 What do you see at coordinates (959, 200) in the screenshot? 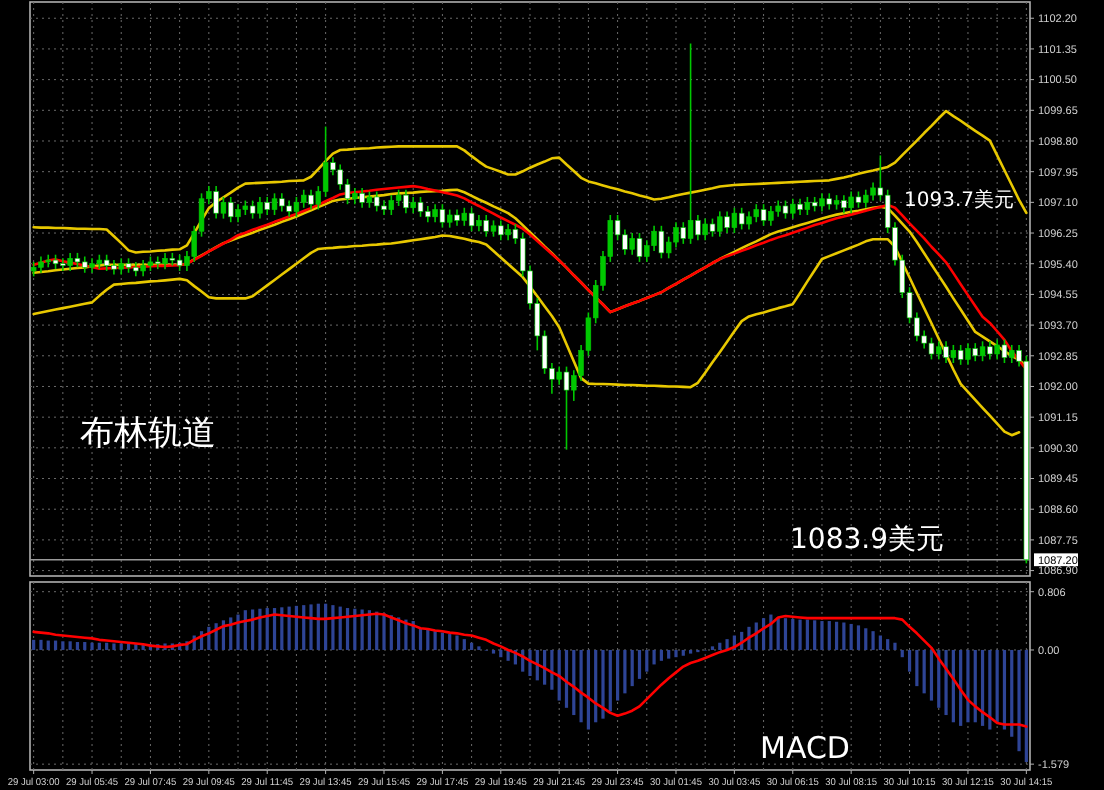
I see `annotation: 1093.7美元` at bounding box center [959, 200].